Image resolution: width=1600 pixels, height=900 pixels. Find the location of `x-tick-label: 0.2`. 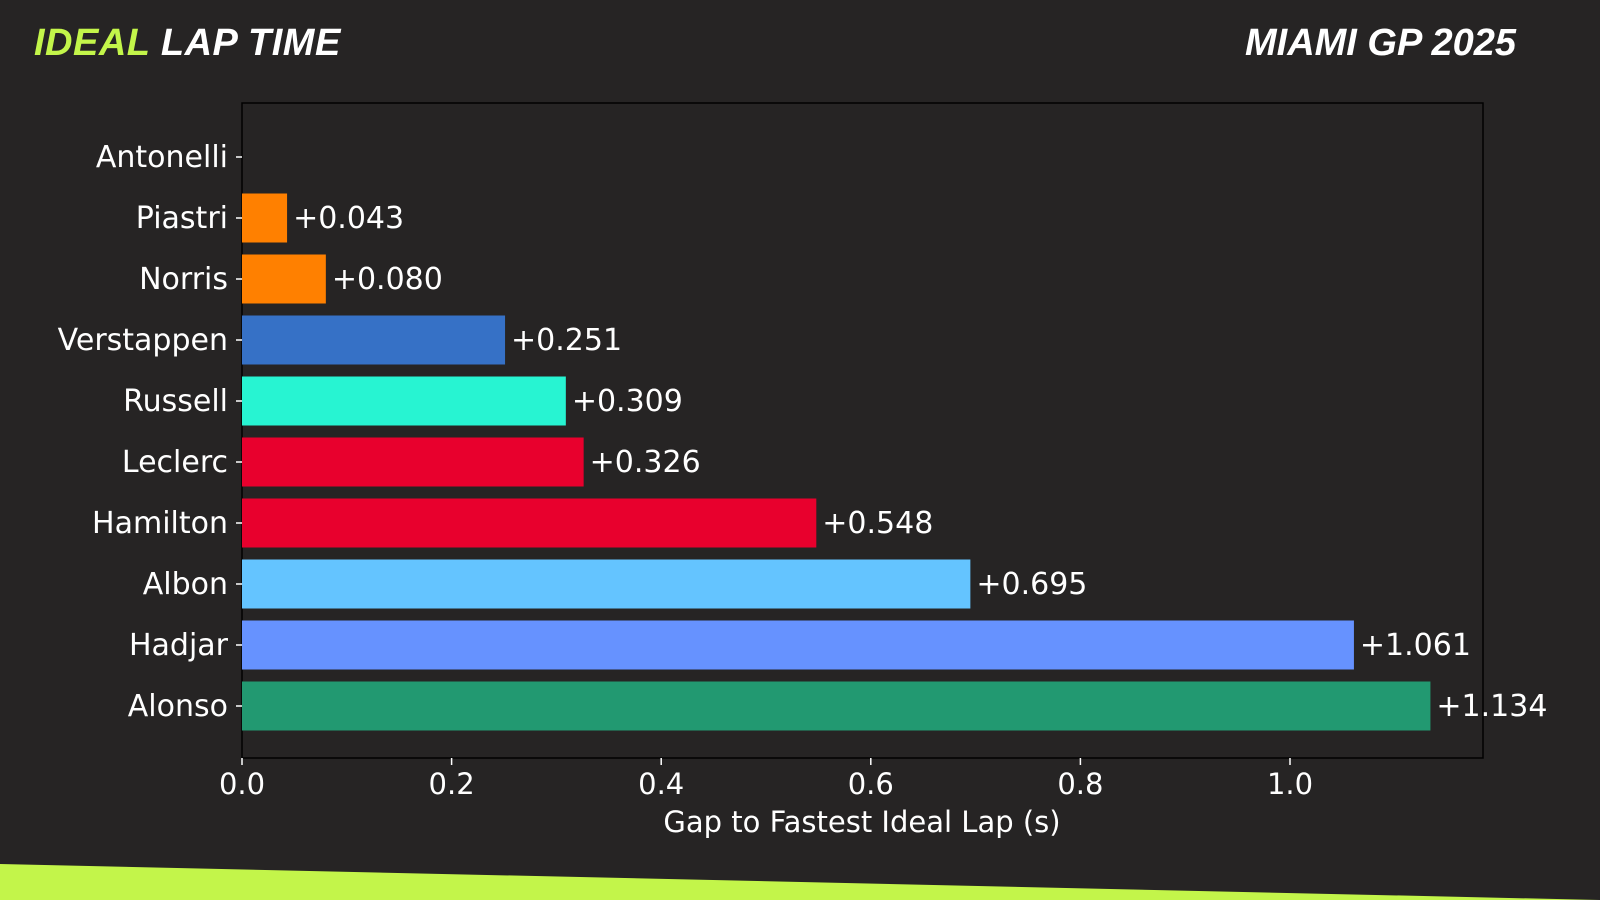

x-tick-label: 0.2 is located at coordinates (452, 784).